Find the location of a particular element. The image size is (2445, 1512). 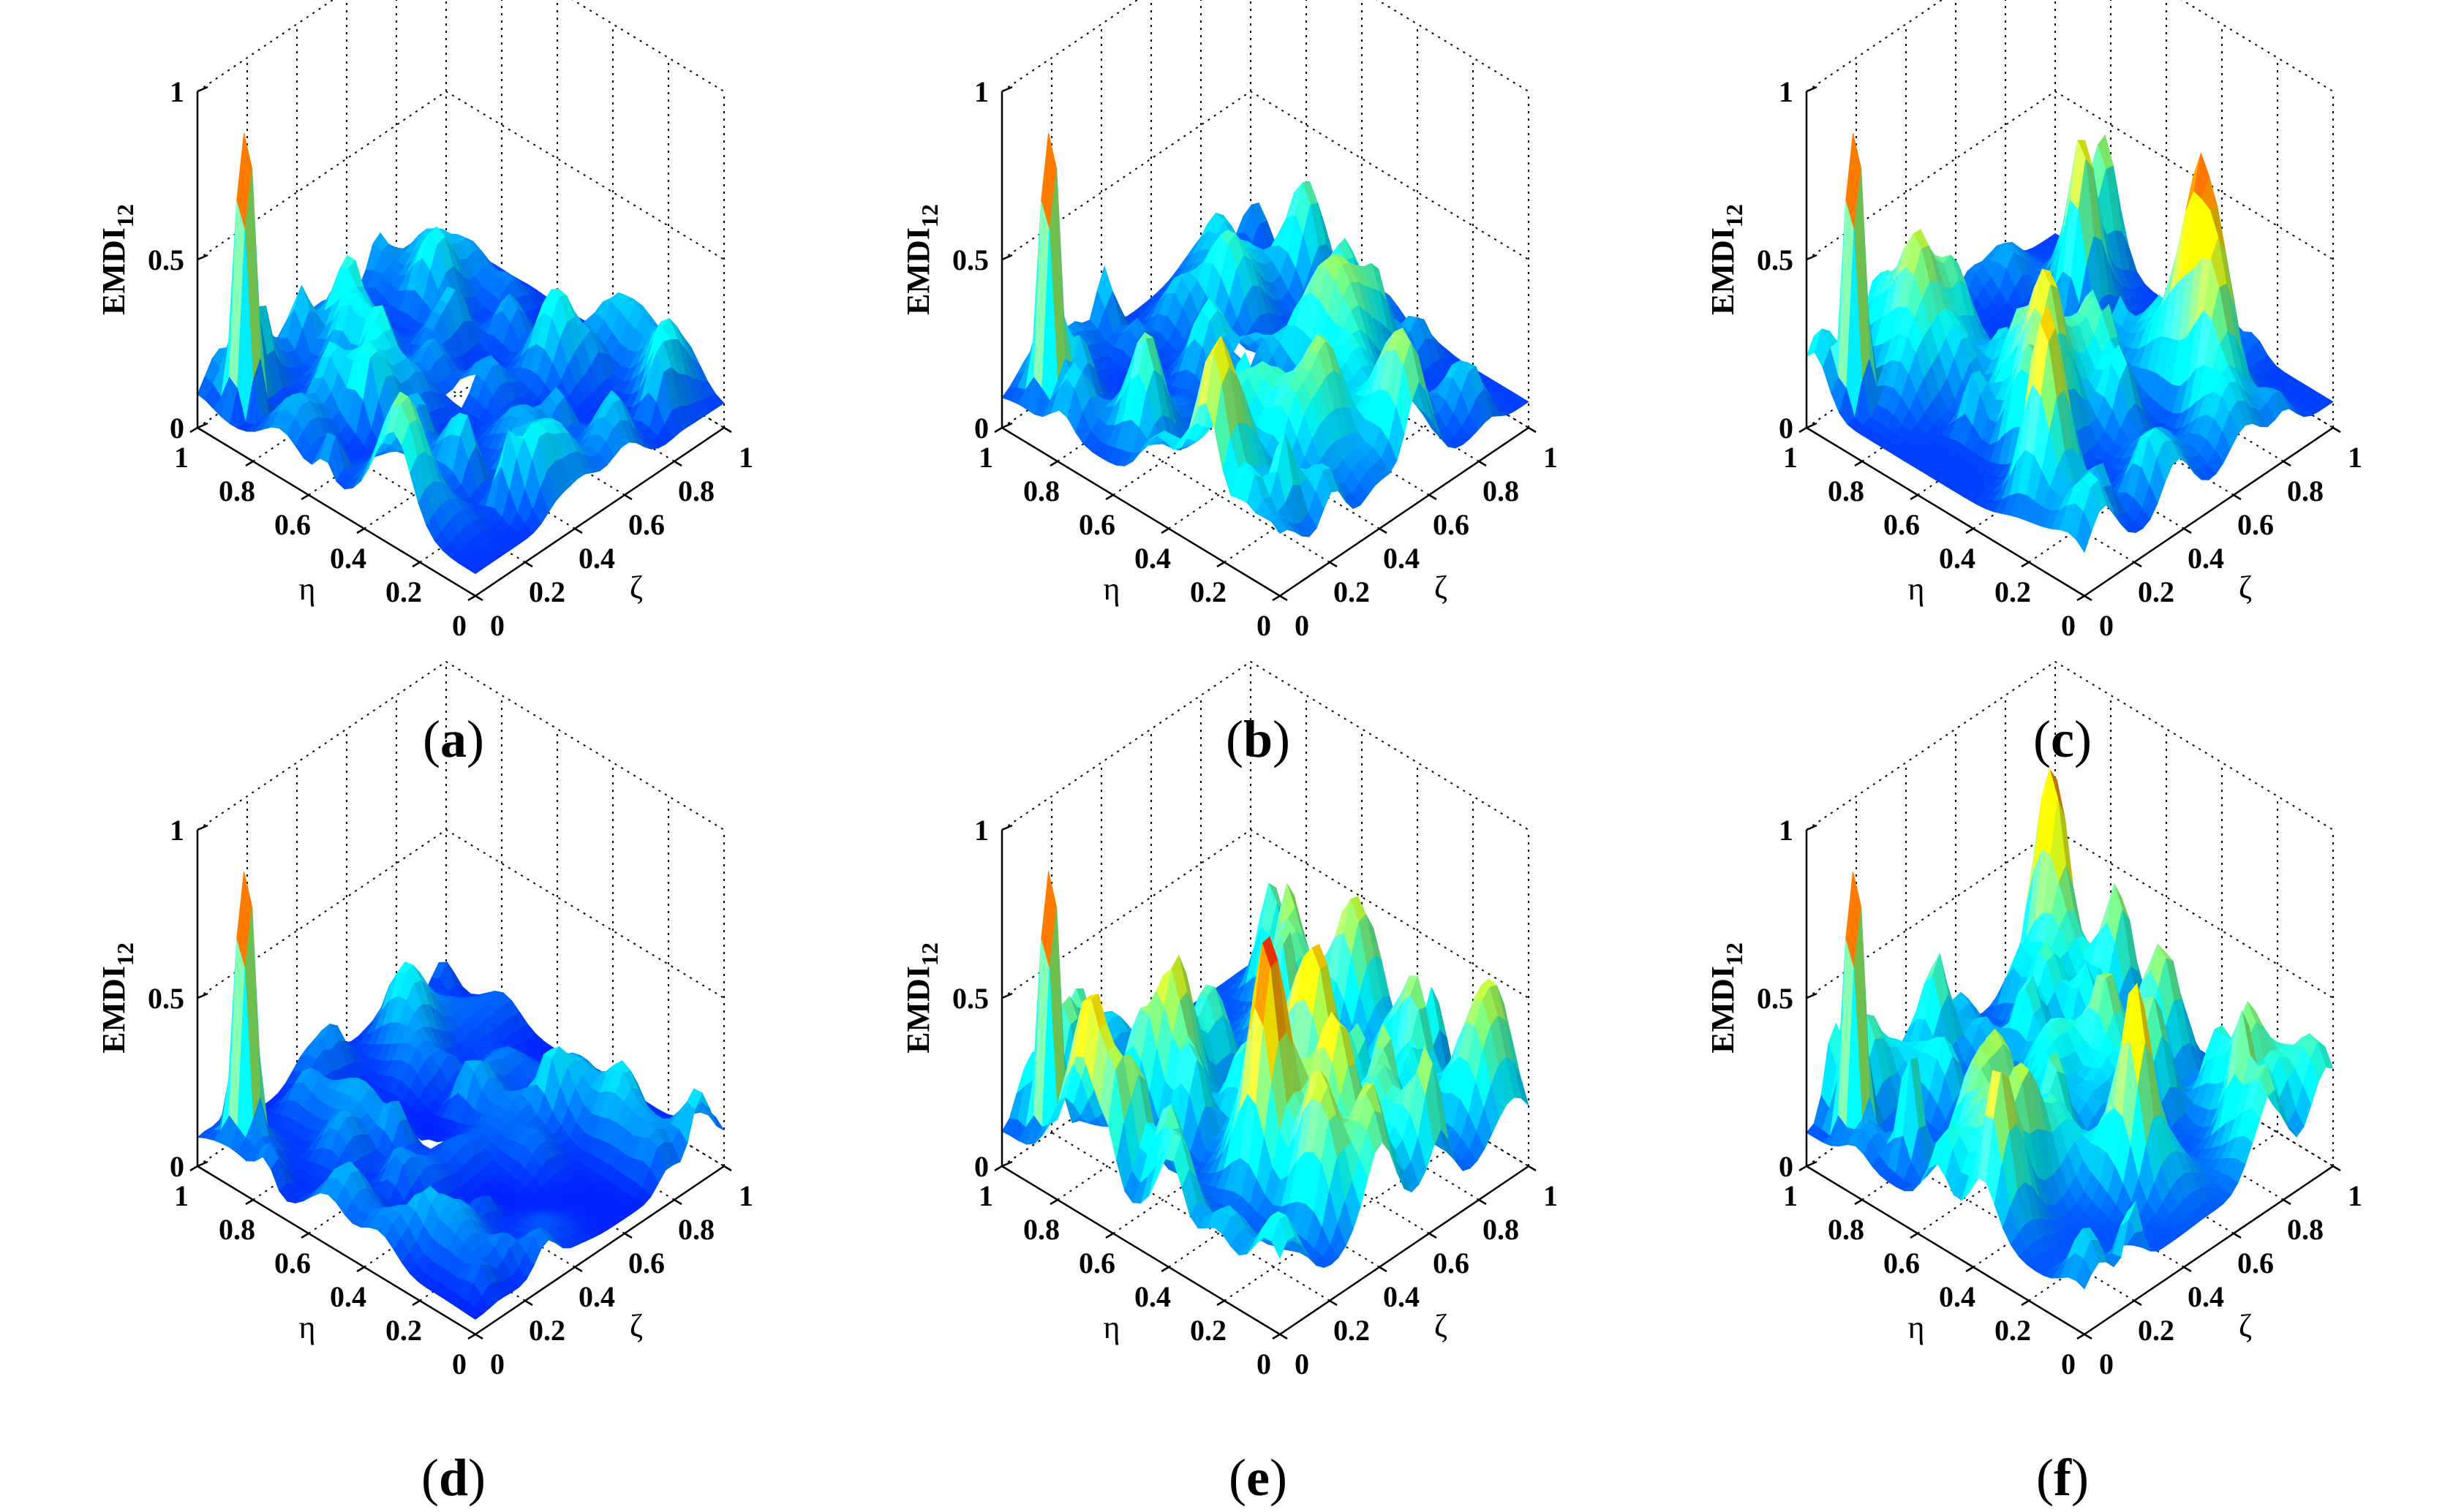

caption-letter: a is located at coordinates (454, 739).